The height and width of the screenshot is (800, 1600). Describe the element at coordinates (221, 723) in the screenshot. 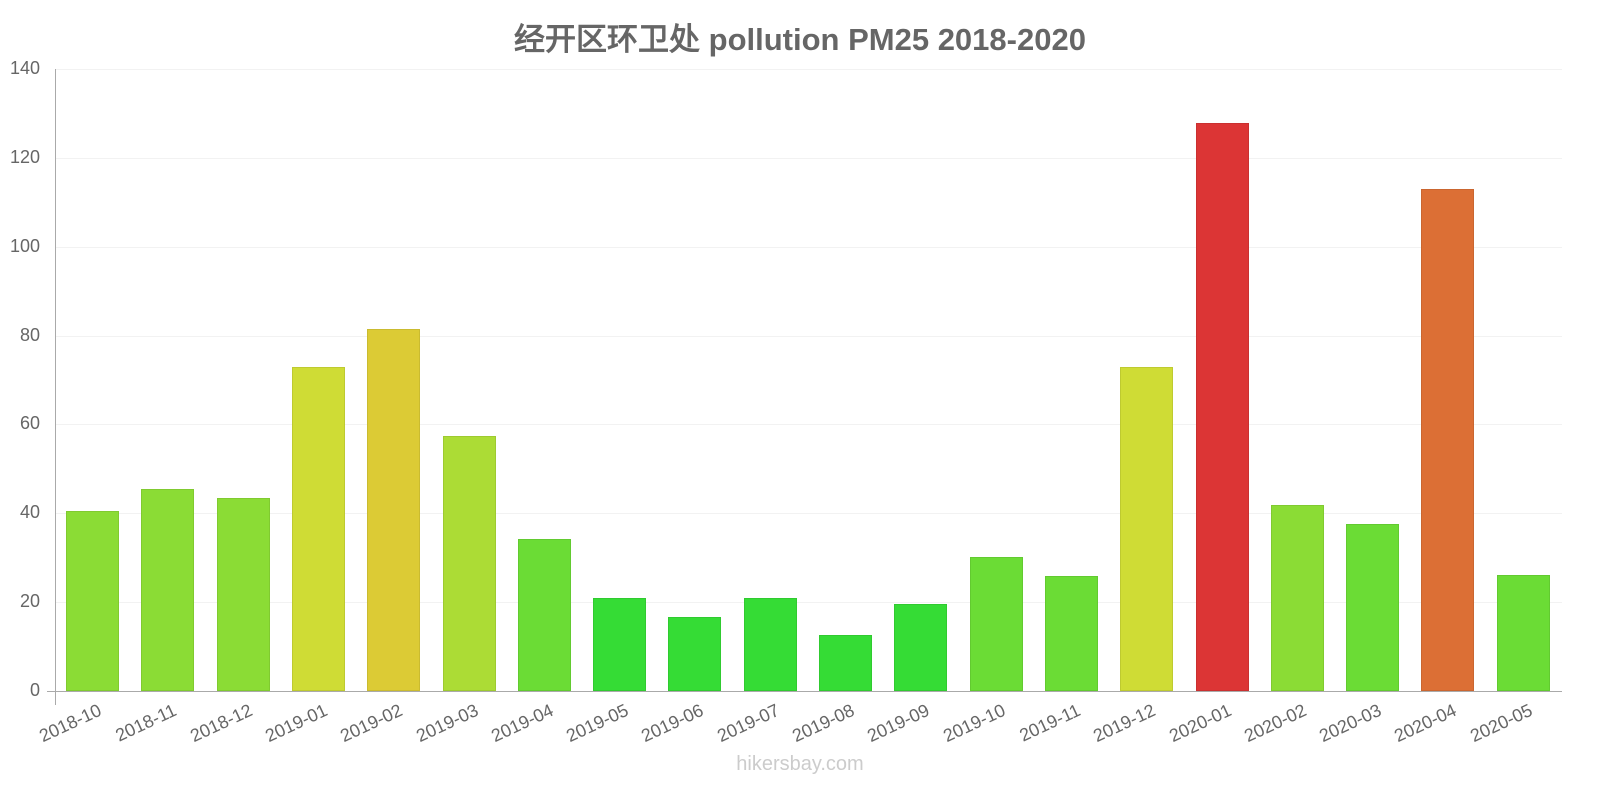

I see `x-tick-label: 2018-12` at that location.